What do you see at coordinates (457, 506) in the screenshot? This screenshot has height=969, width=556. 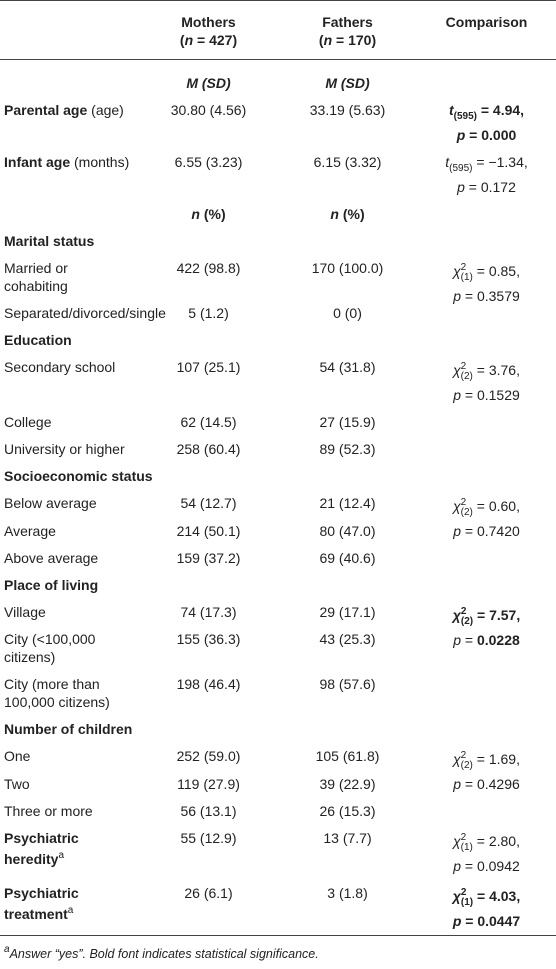 I see `text-run: χ` at bounding box center [457, 506].